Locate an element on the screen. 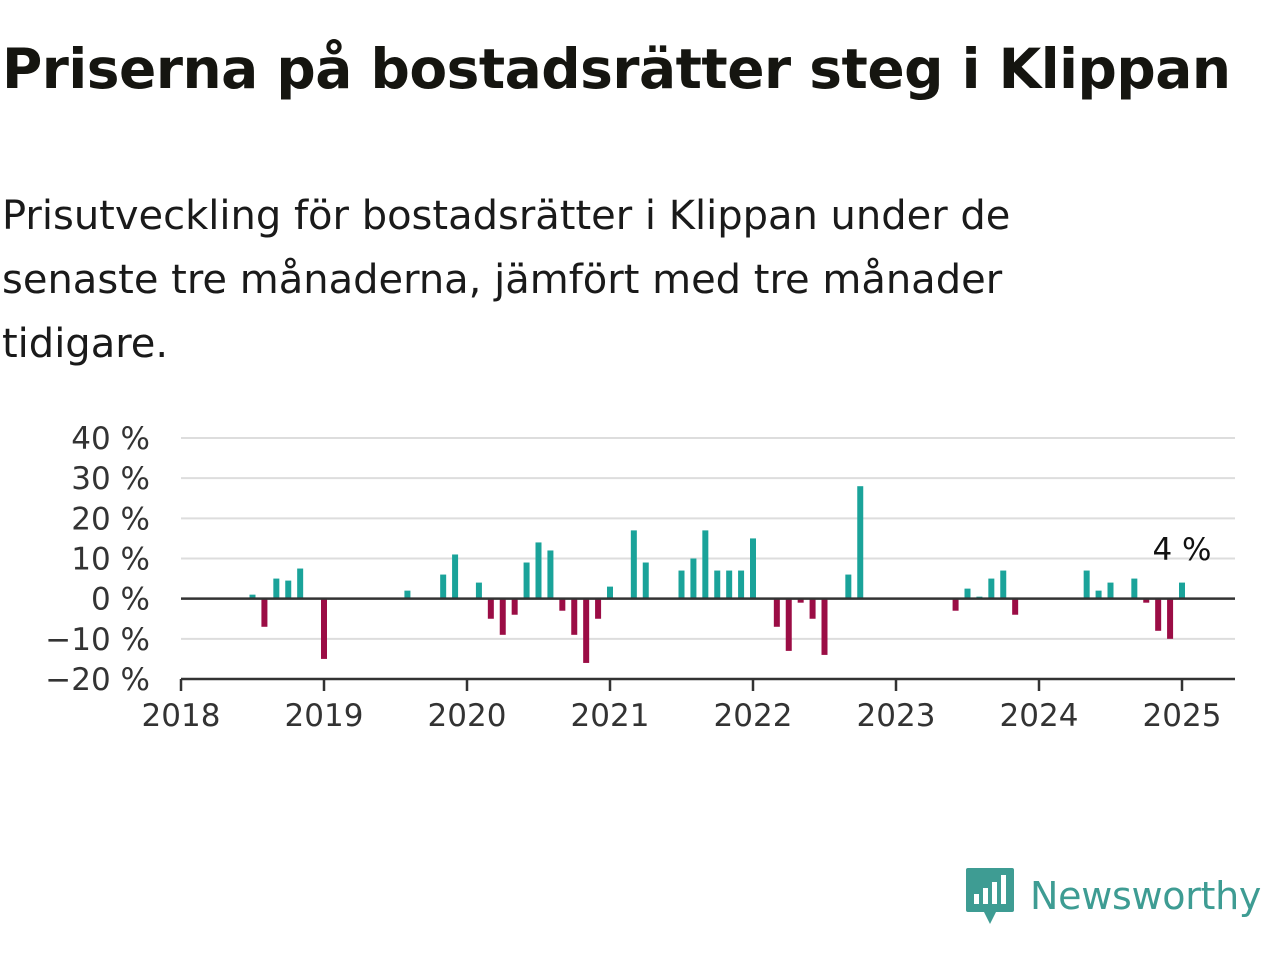 This screenshot has height=960, width=1280. y-tick-label: 10 % is located at coordinates (110, 560).